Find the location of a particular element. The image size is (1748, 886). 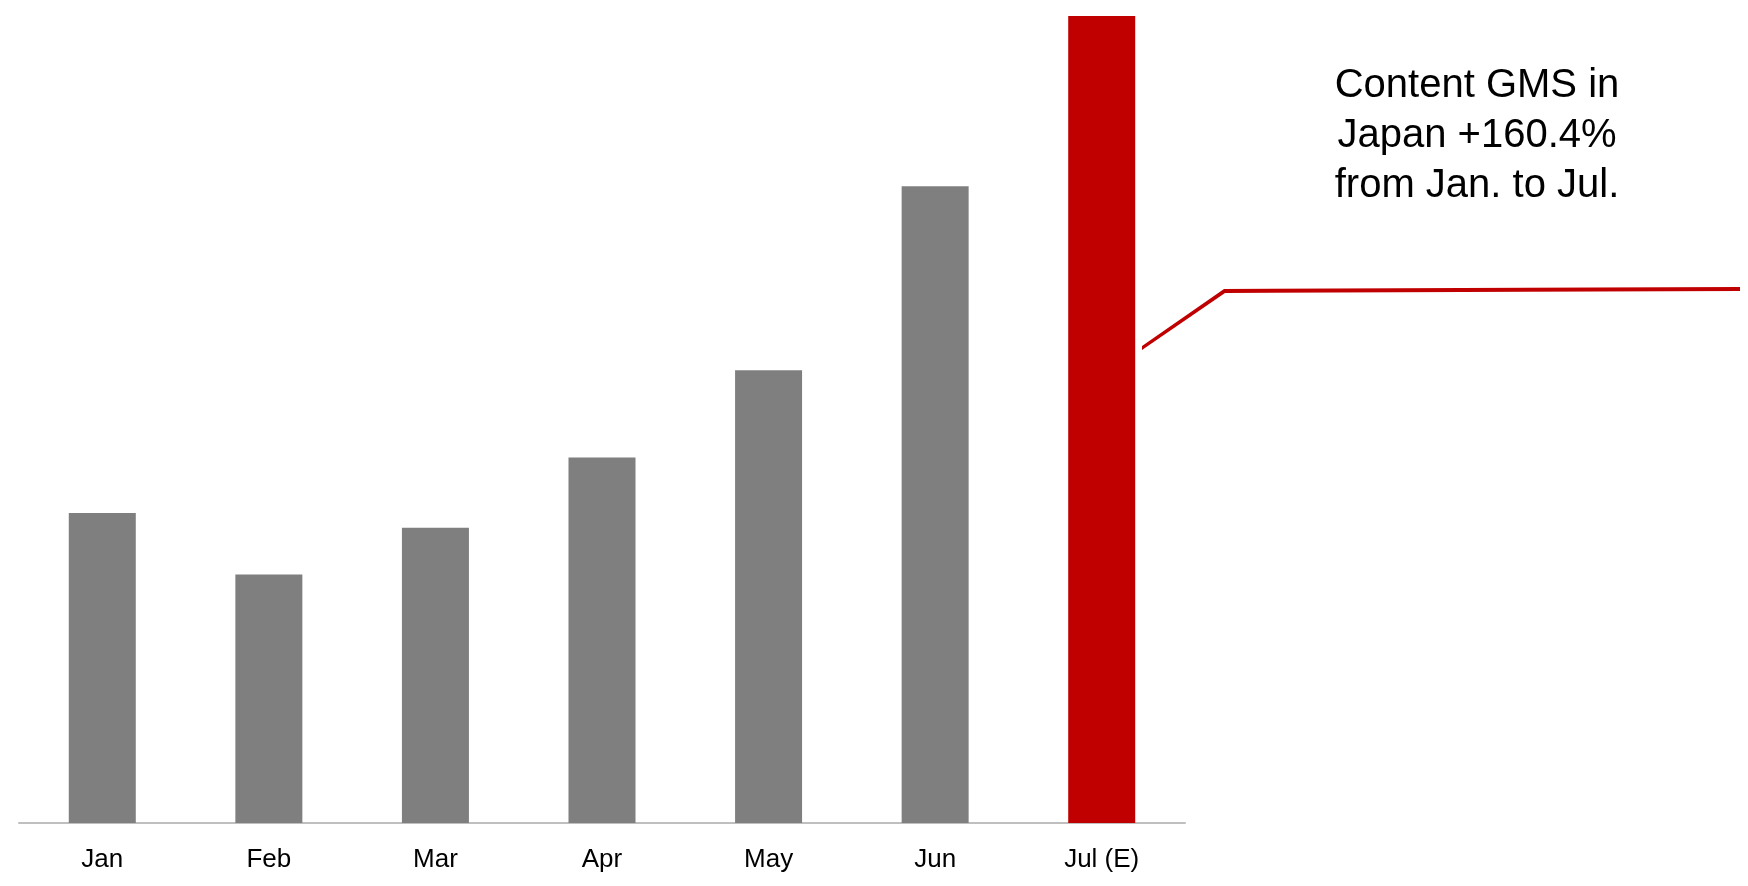

x-tick-label: Jun is located at coordinates (935, 858).